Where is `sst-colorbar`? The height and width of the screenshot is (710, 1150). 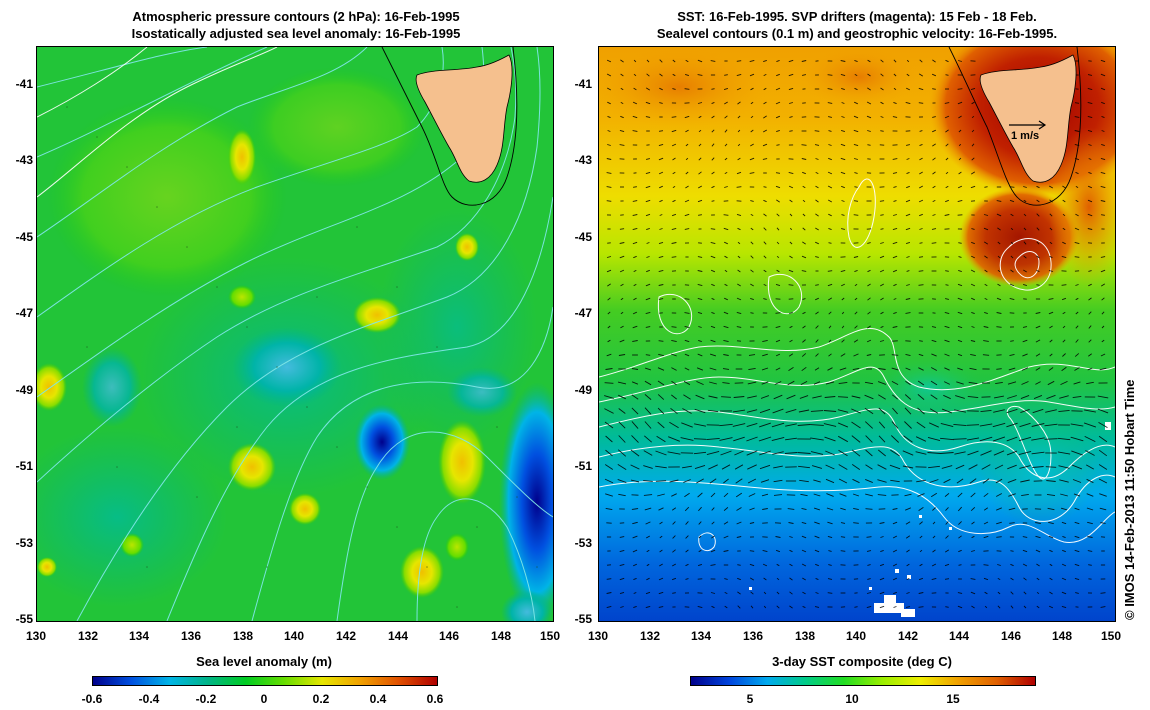 sst-colorbar is located at coordinates (863, 681).